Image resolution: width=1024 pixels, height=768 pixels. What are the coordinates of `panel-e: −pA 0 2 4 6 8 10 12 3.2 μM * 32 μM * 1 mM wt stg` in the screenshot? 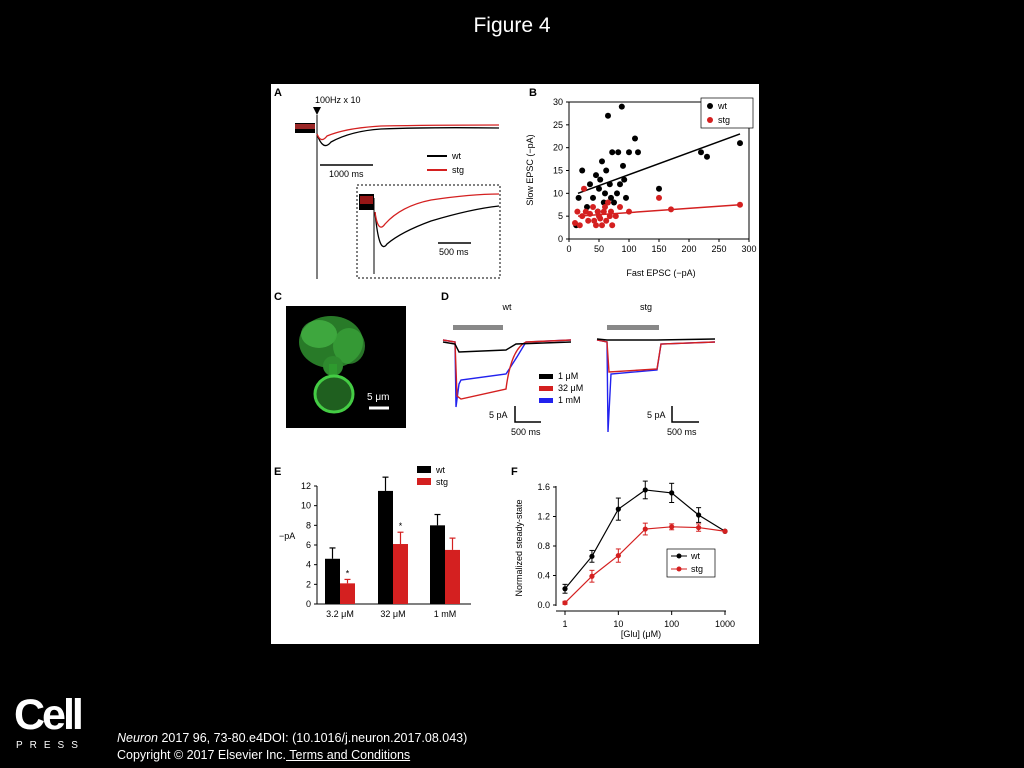 It's located at (375, 542).